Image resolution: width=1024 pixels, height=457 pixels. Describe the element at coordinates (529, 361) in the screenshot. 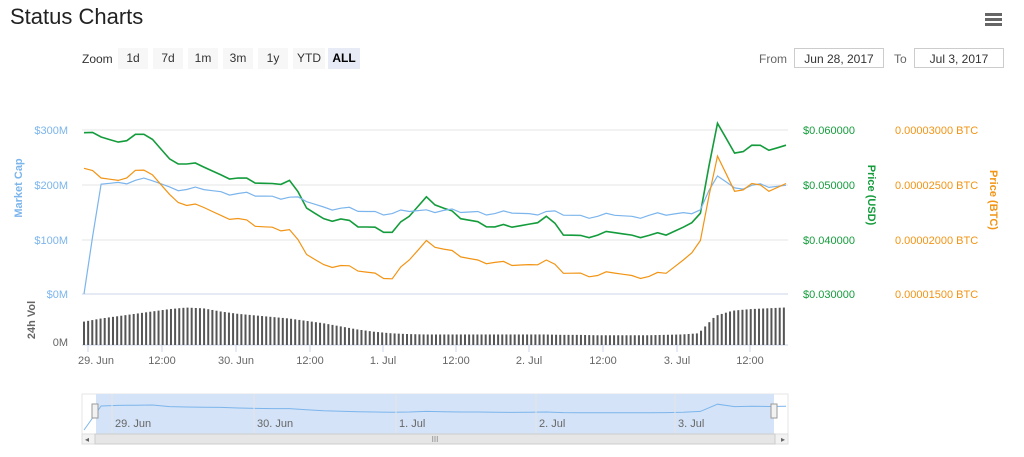

I see `x-axis-tick-label: 2. Jul` at that location.